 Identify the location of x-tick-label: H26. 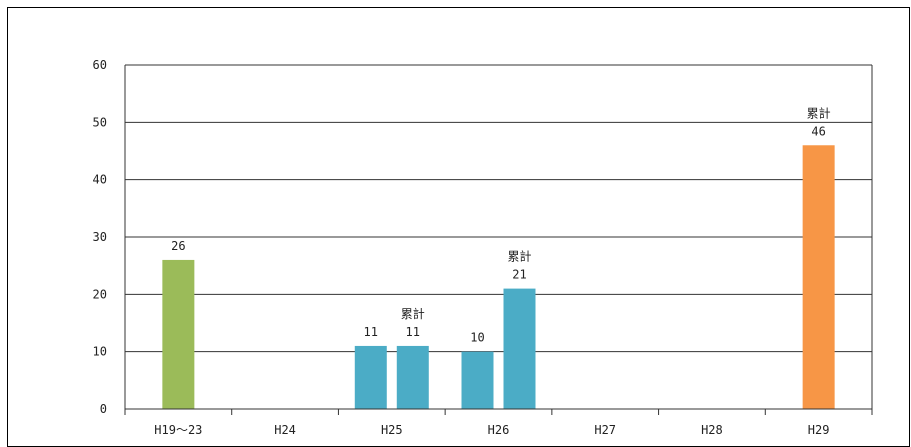
(499, 430).